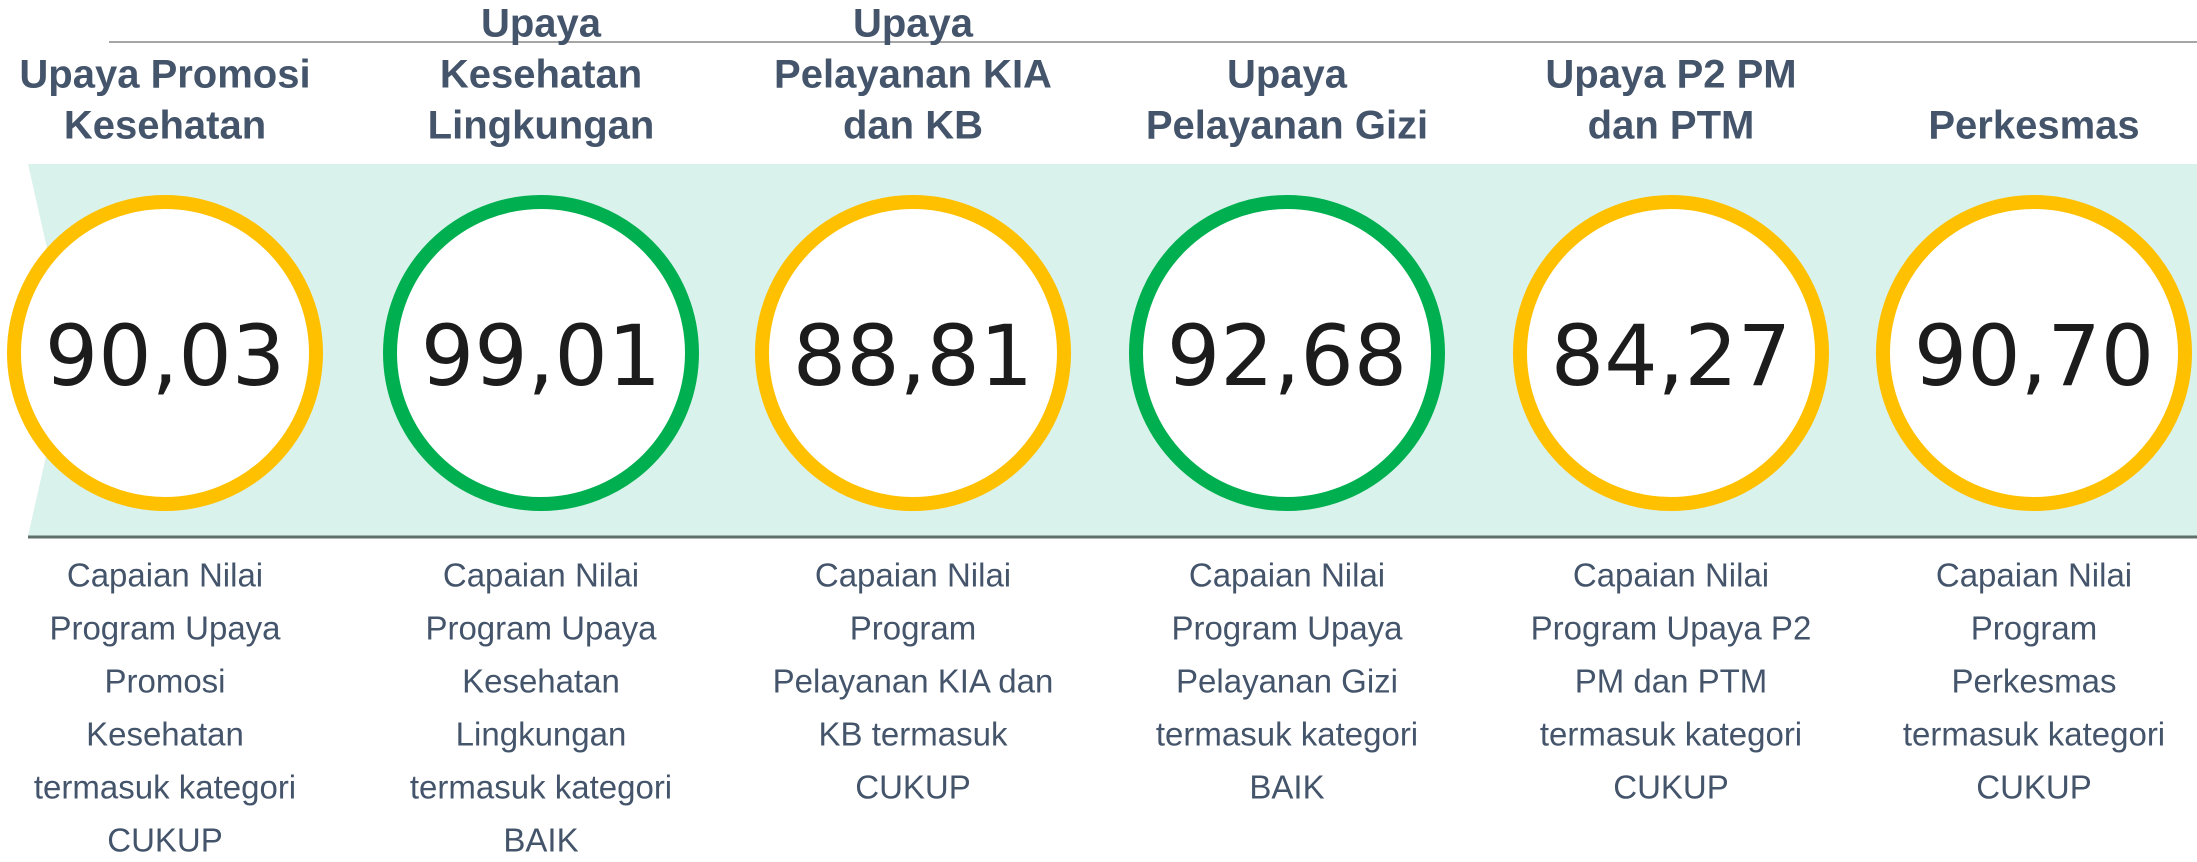  What do you see at coordinates (913, 356) in the screenshot?
I see `score-value: 88,81` at bounding box center [913, 356].